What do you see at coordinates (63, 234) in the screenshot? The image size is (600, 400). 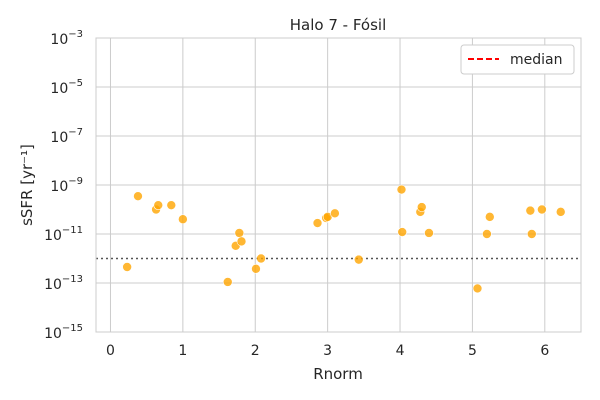 I see `y-tick-label: 10⁻¹¹` at bounding box center [63, 234].